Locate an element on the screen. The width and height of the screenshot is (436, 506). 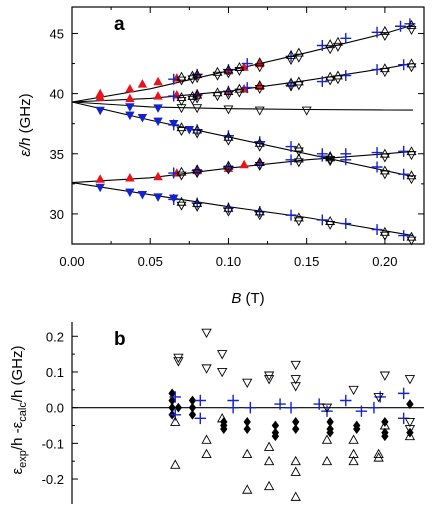
y-tick-label: 30 is located at coordinates (57, 214).